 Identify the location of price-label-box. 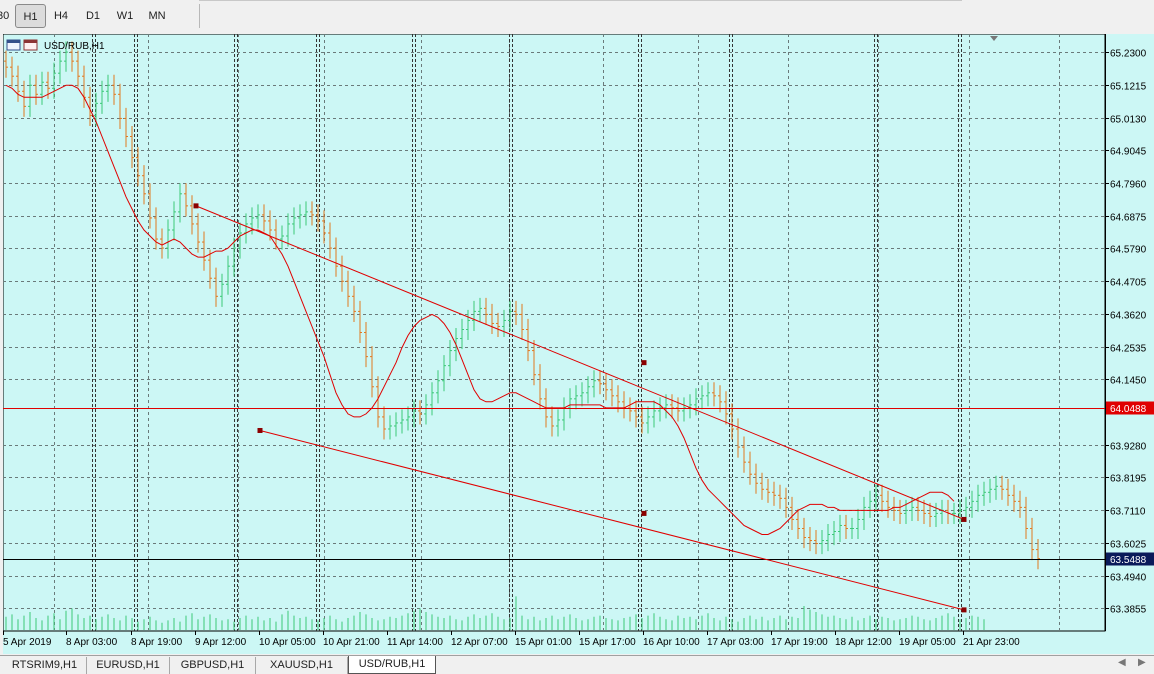
(1130, 559).